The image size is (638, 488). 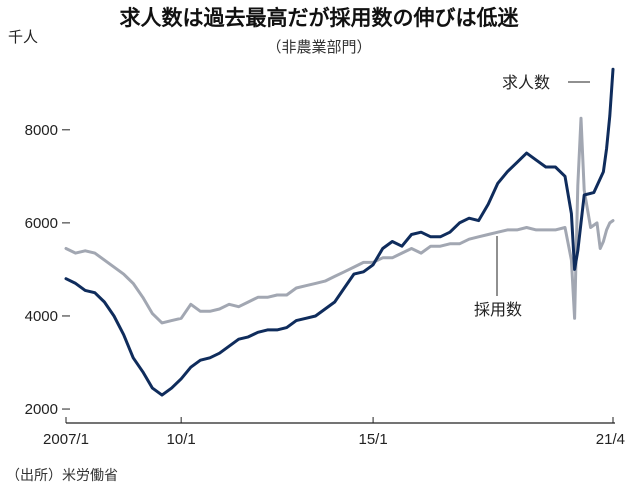 What do you see at coordinates (41, 223) in the screenshot?
I see `y-tick-label: 6000` at bounding box center [41, 223].